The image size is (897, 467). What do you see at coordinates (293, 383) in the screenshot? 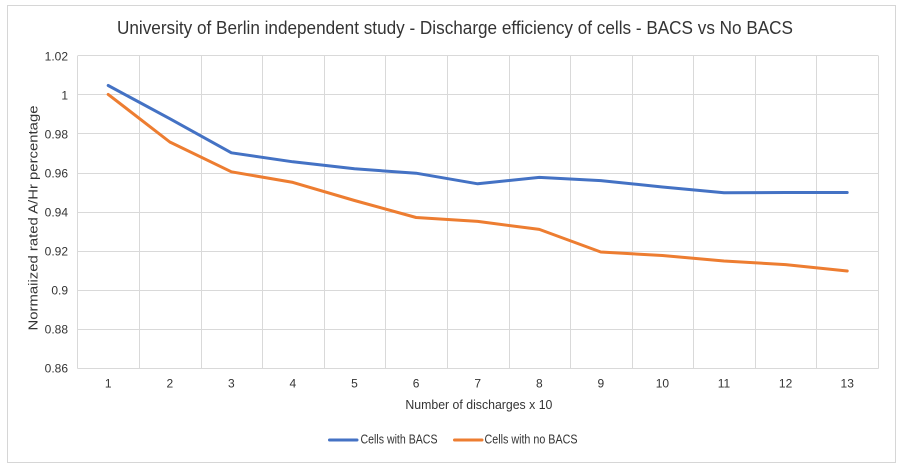
I see `svg-text: 4` at bounding box center [293, 383].